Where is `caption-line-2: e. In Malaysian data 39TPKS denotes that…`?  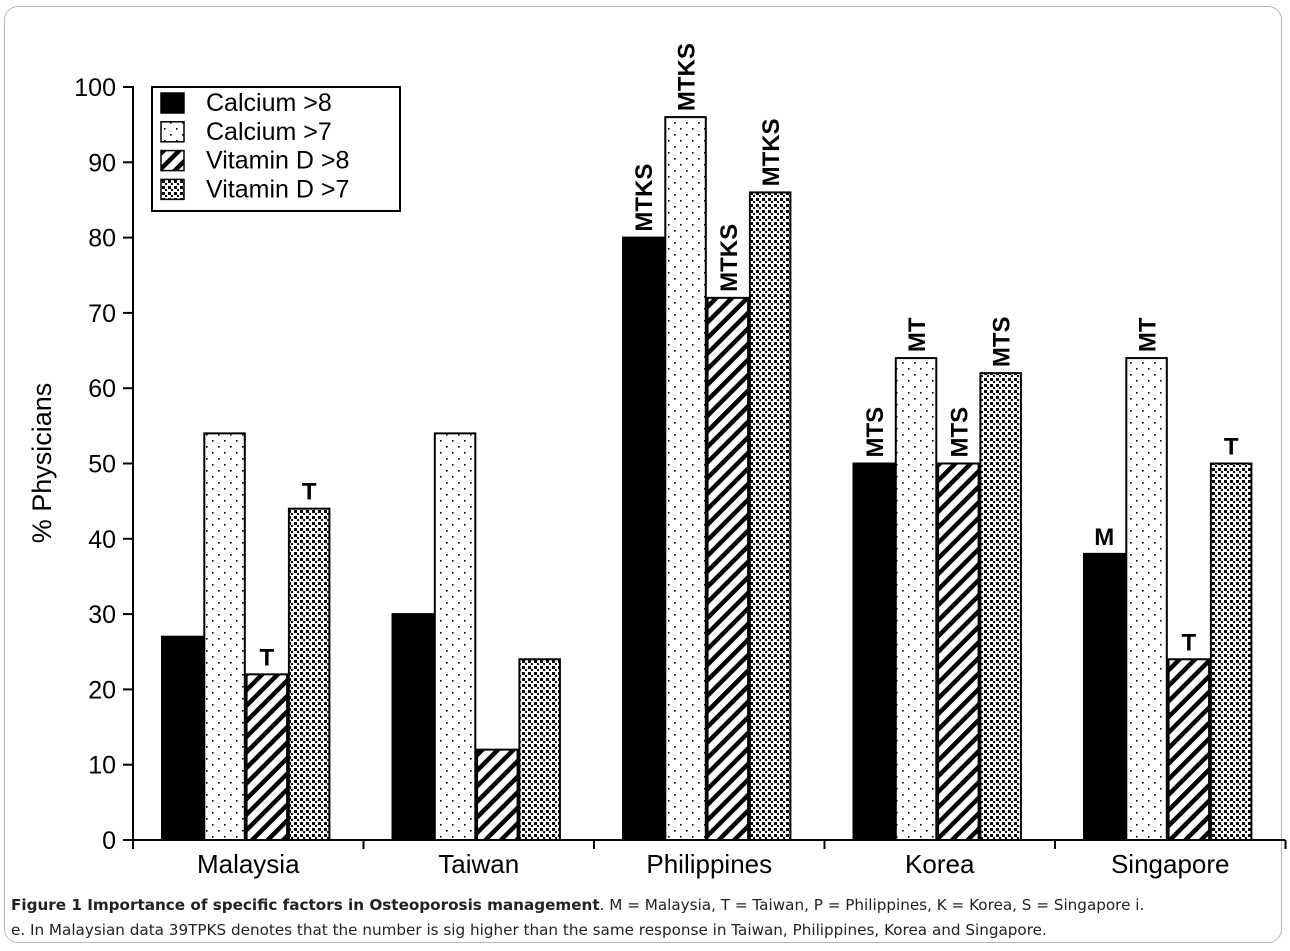 caption-line-2: e. In Malaysian data 39TPKS denotes that… is located at coordinates (529, 930).